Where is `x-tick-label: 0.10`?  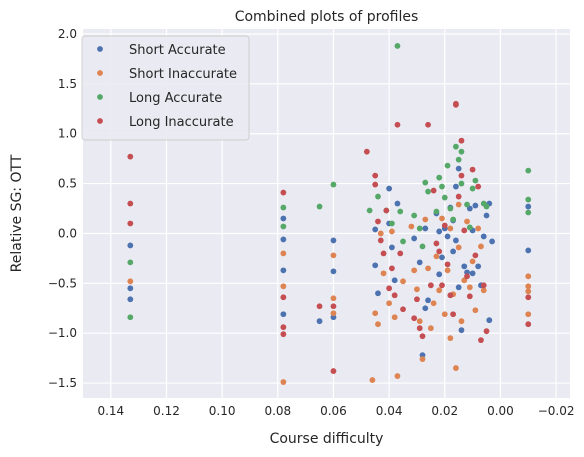
x-tick-label: 0.10 is located at coordinates (222, 411).